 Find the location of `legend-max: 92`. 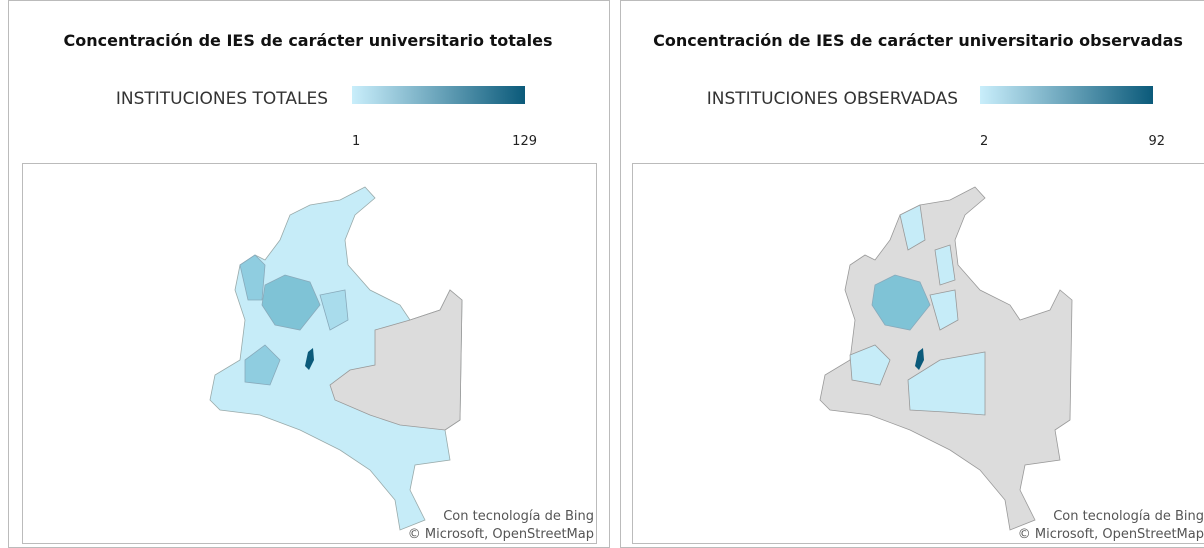

legend-max: 92 is located at coordinates (1156, 141).